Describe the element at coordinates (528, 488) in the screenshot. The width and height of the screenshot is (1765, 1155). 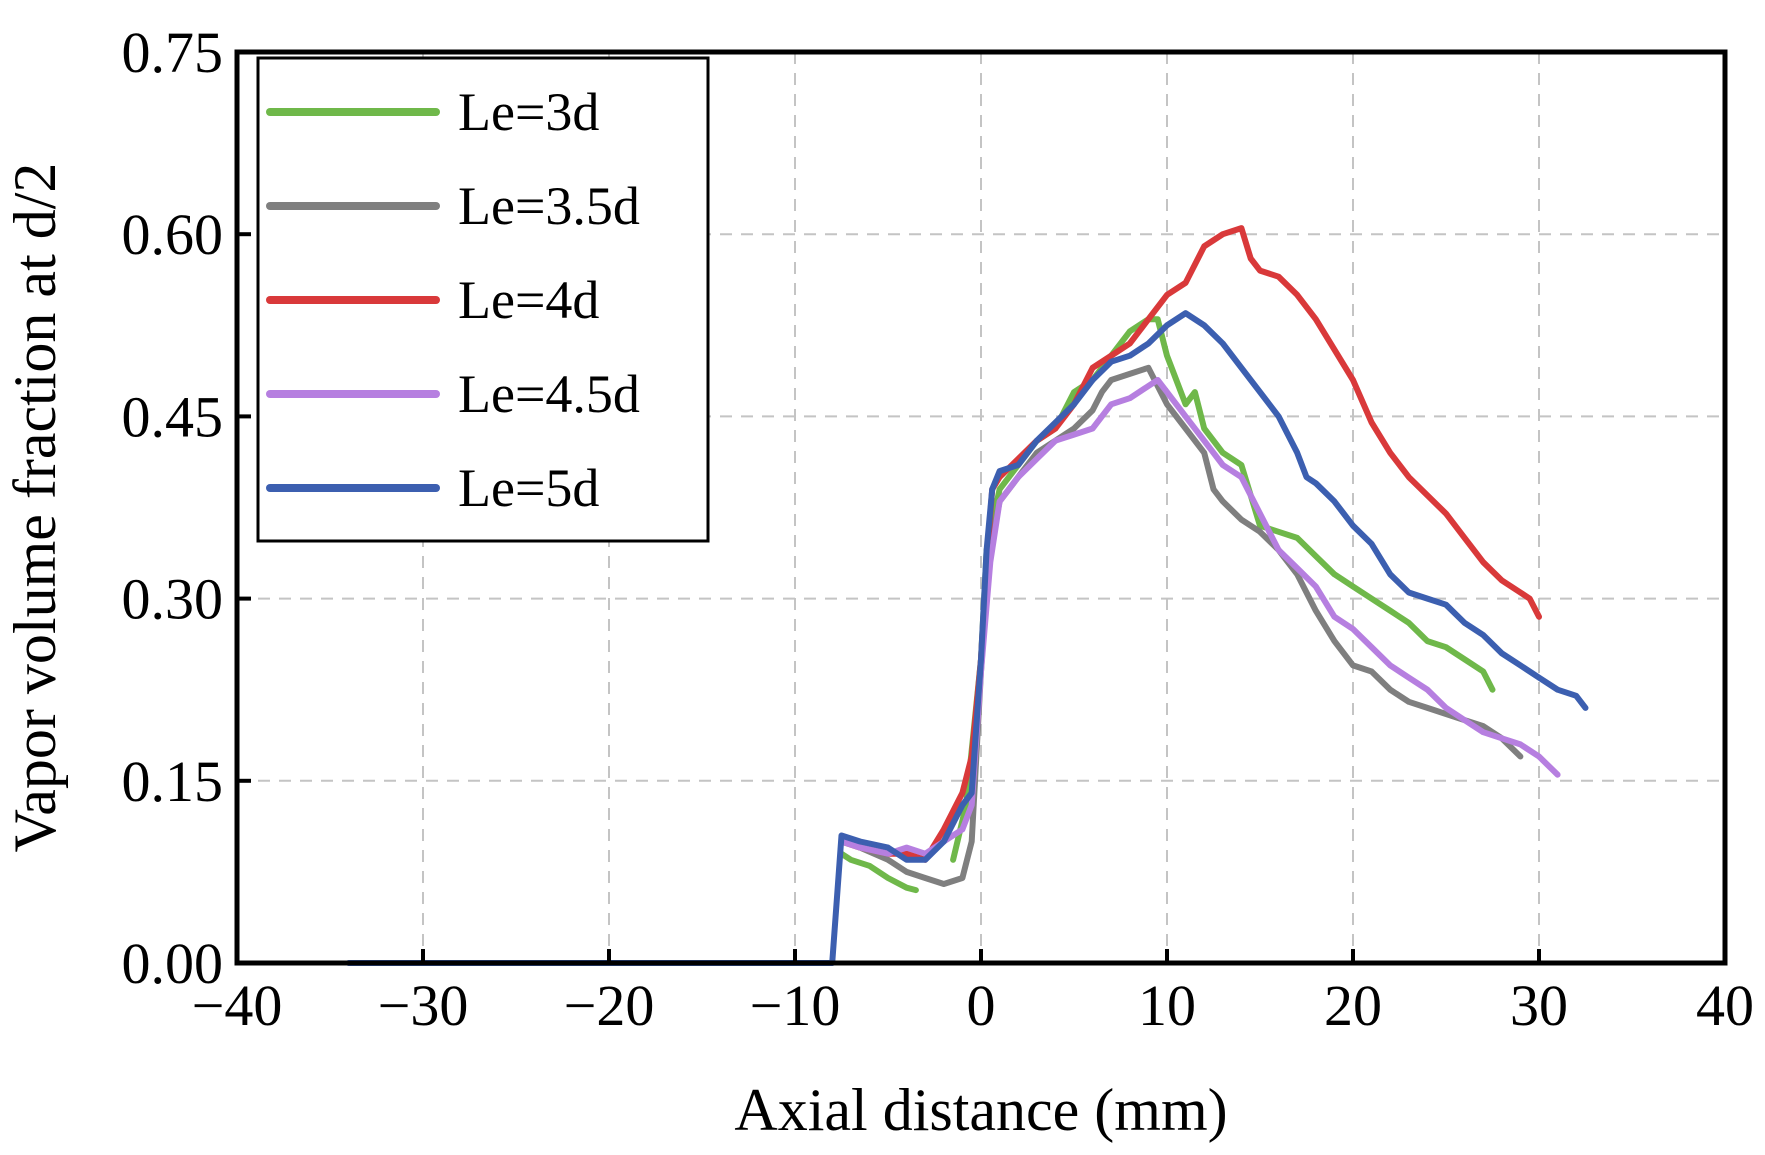
I see `legend-label: Le=5d` at that location.